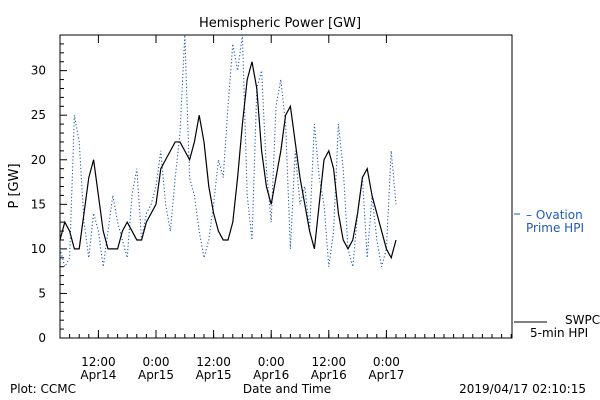 The width and height of the screenshot is (600, 400). Describe the element at coordinates (213, 362) in the screenshot. I see `x-tick-label-time-2: 12:00` at that location.